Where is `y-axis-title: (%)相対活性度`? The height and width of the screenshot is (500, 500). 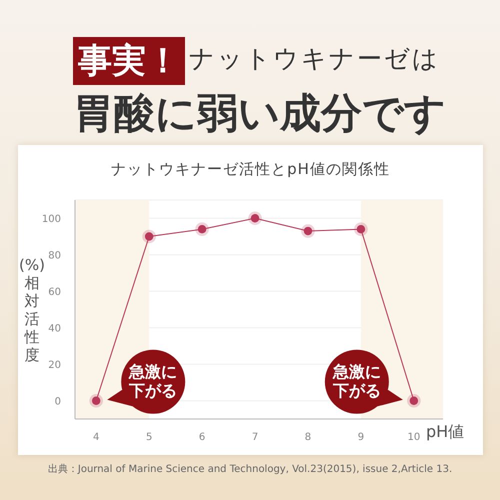 y-axis-title: (%)相対活性度 is located at coordinates (32, 310).